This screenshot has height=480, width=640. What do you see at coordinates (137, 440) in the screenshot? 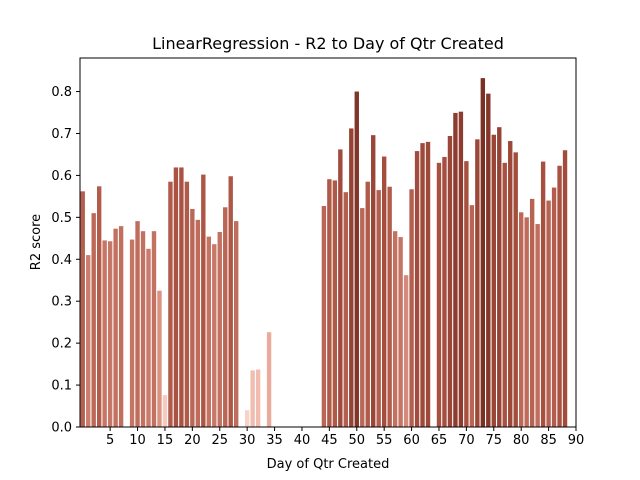
I see `x-tick-label: 10` at bounding box center [137, 440].